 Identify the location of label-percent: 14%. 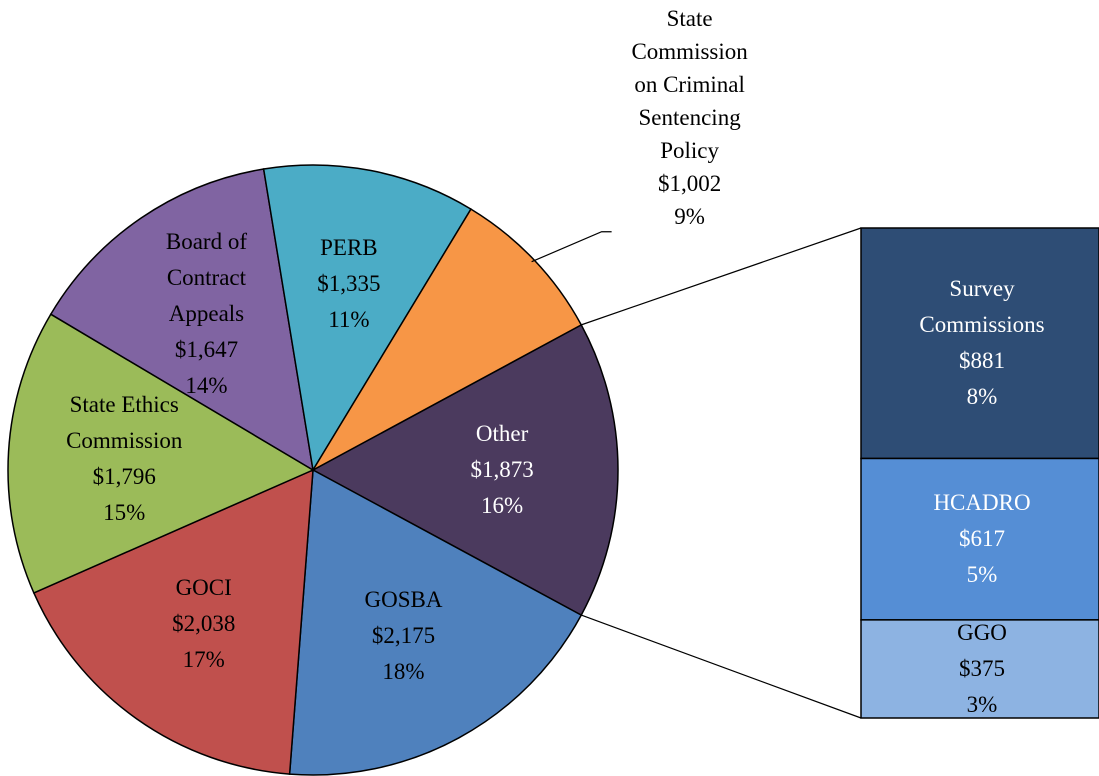
(206, 385).